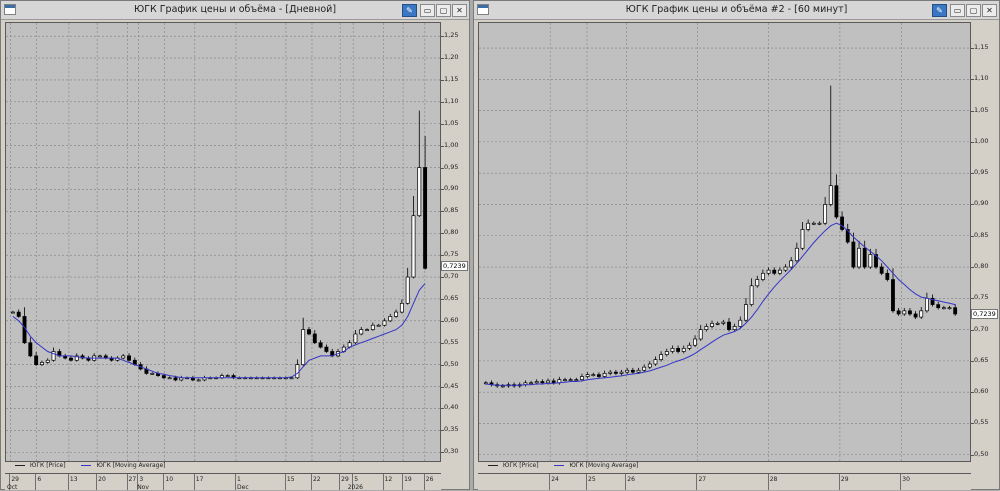 Image resolution: width=1000 pixels, height=491 pixels. I want to click on x-tick-label: 27, so click(702, 479).